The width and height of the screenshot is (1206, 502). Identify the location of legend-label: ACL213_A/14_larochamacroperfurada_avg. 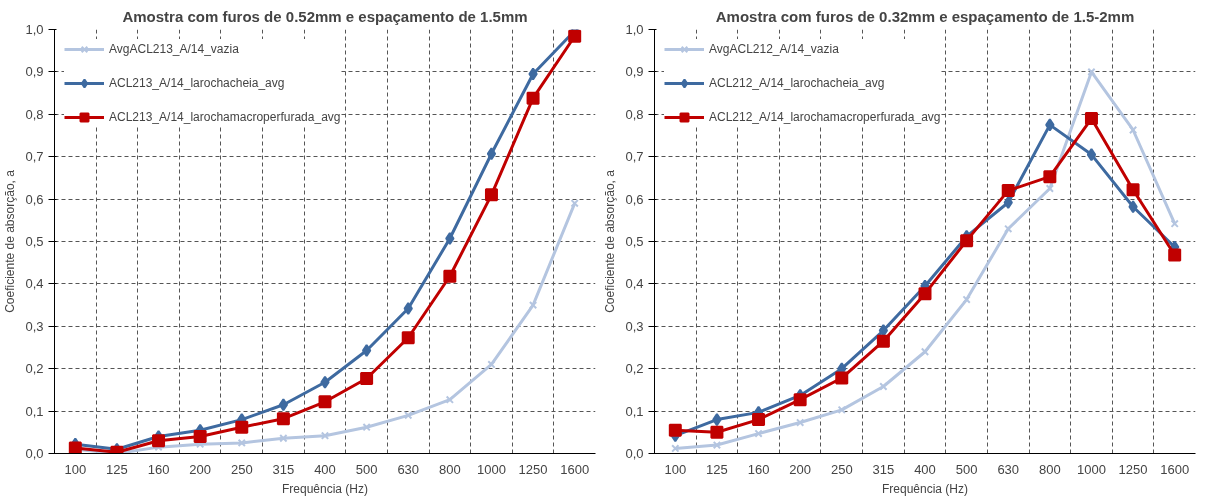
(225, 117).